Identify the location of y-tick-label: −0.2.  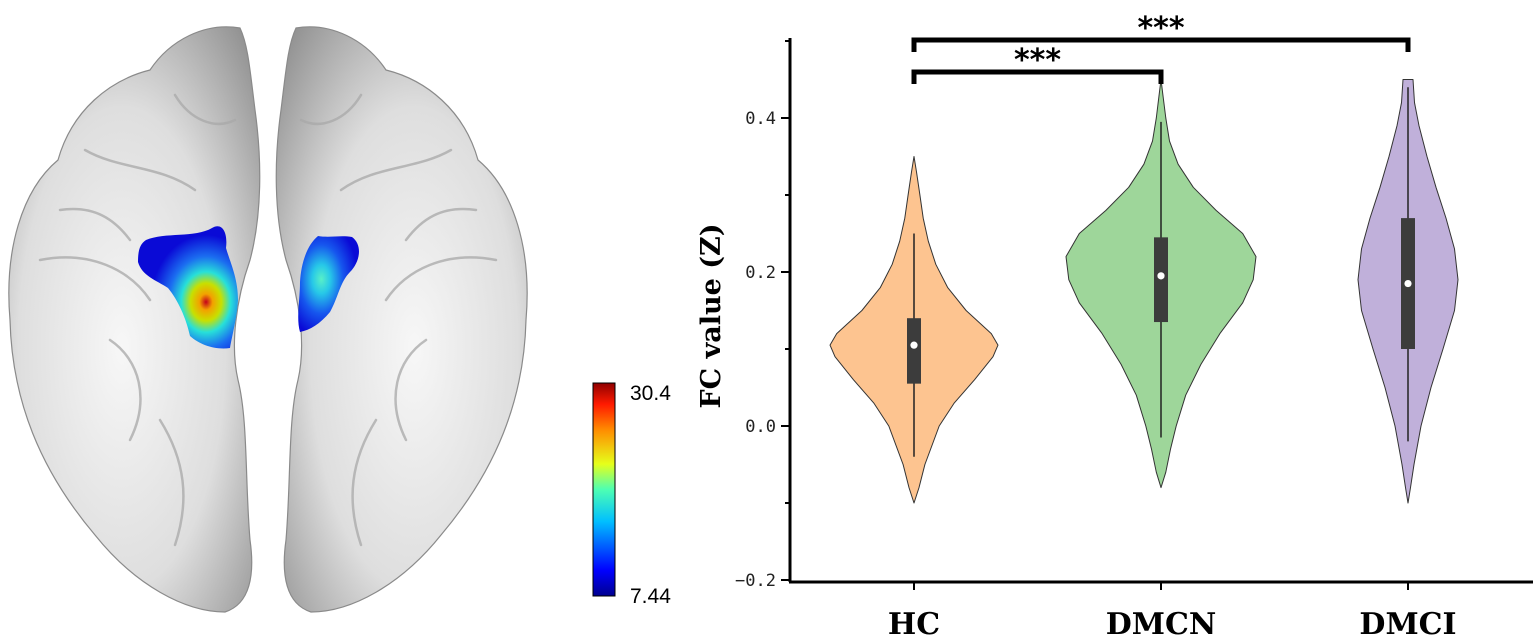
(755, 581).